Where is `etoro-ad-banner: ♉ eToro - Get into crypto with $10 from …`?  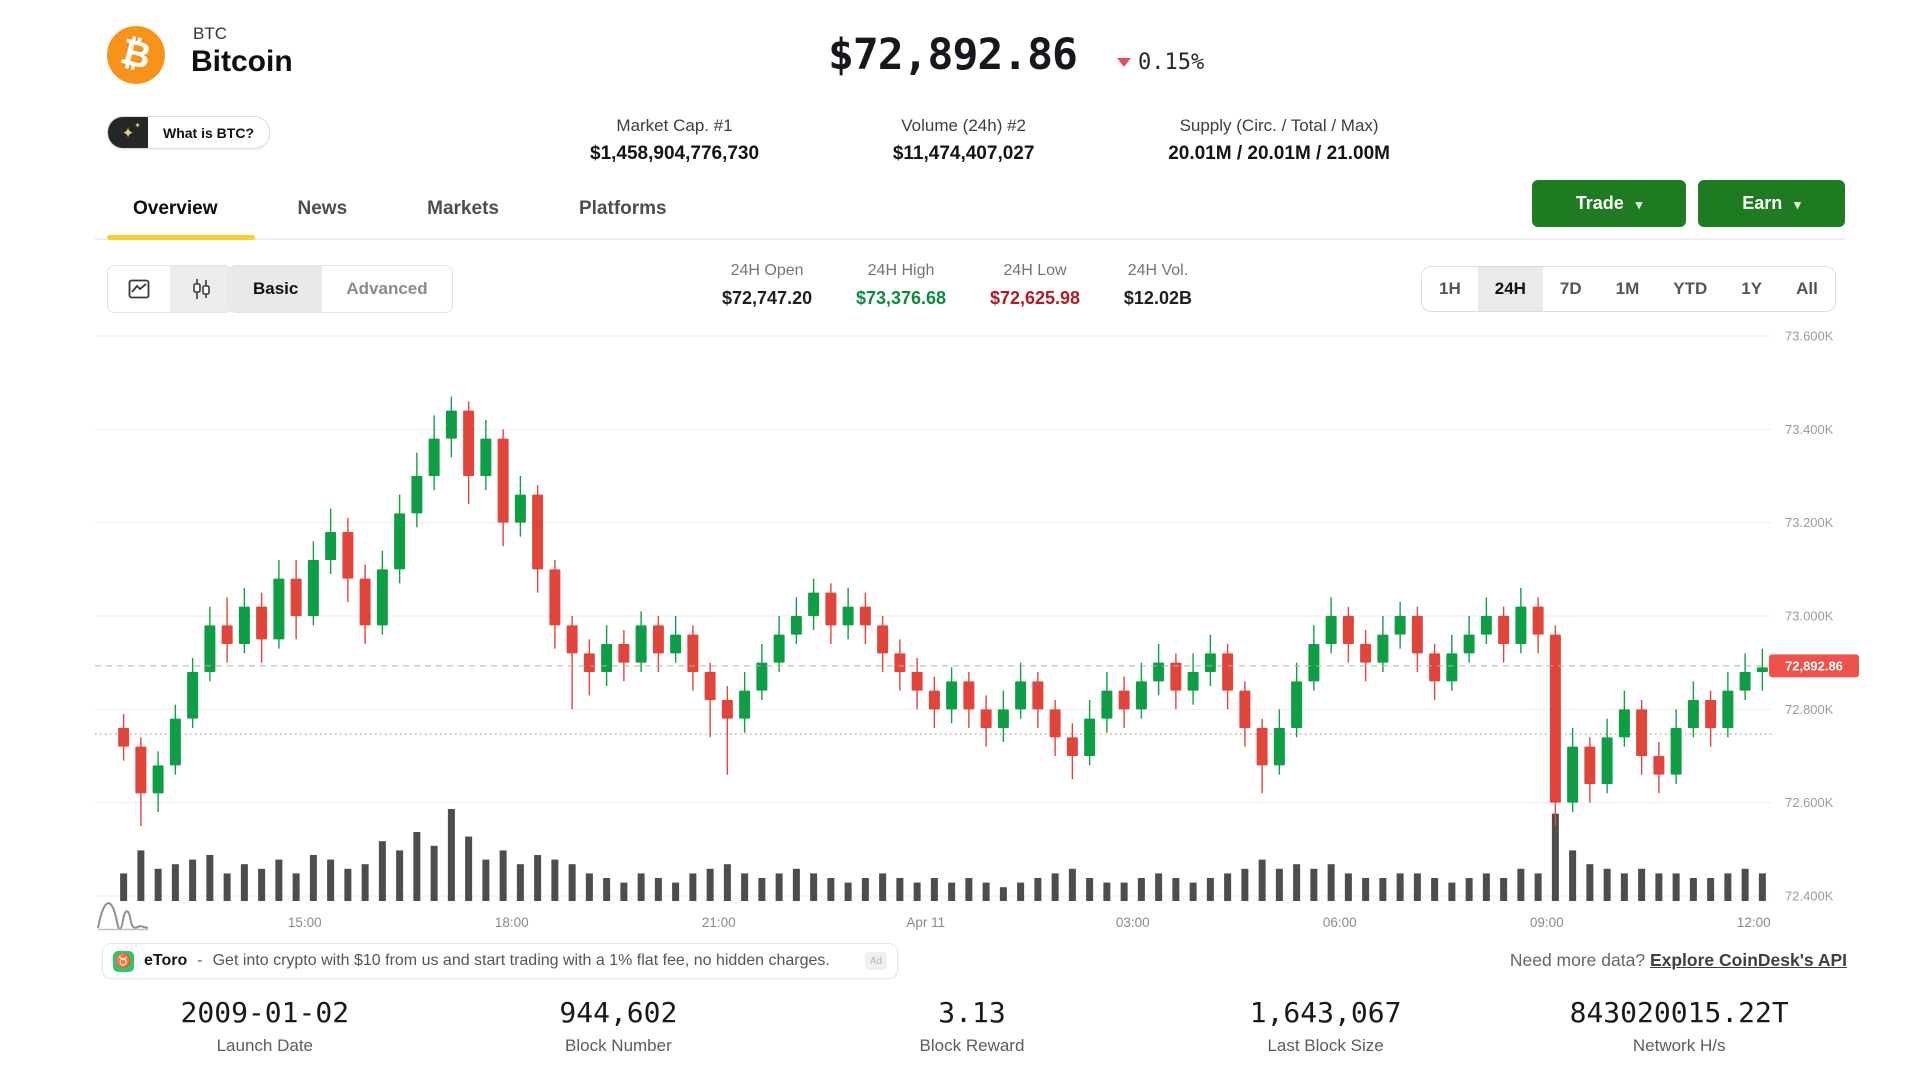 etoro-ad-banner: ♉ eToro - Get into crypto with $10 from … is located at coordinates (500, 961).